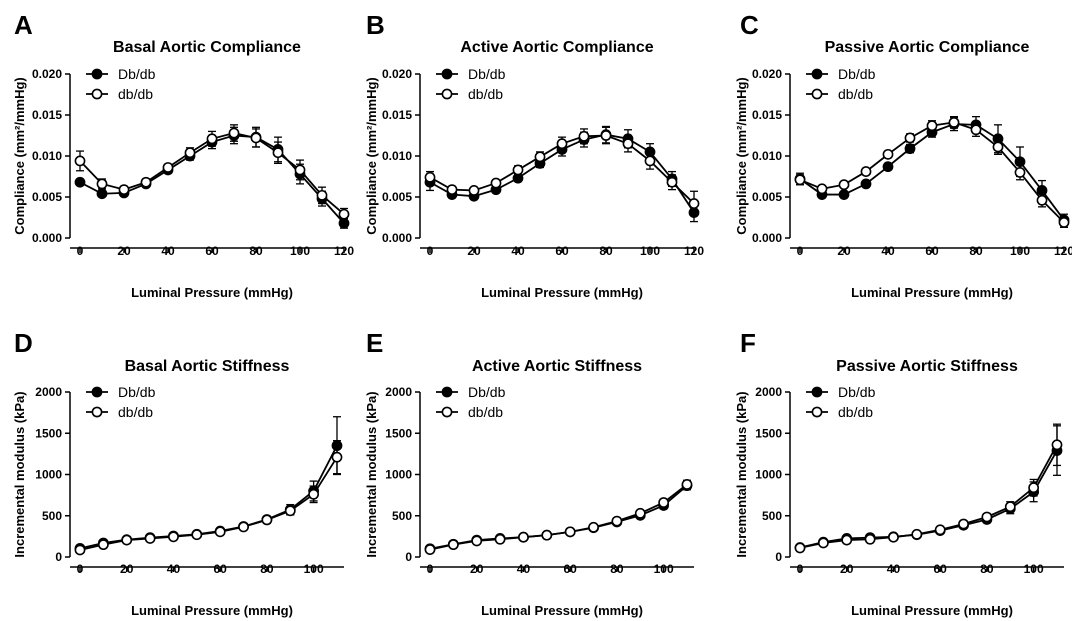 The height and width of the screenshot is (621, 1072). Describe the element at coordinates (928, 496) in the screenshot. I see `series-line` at that location.